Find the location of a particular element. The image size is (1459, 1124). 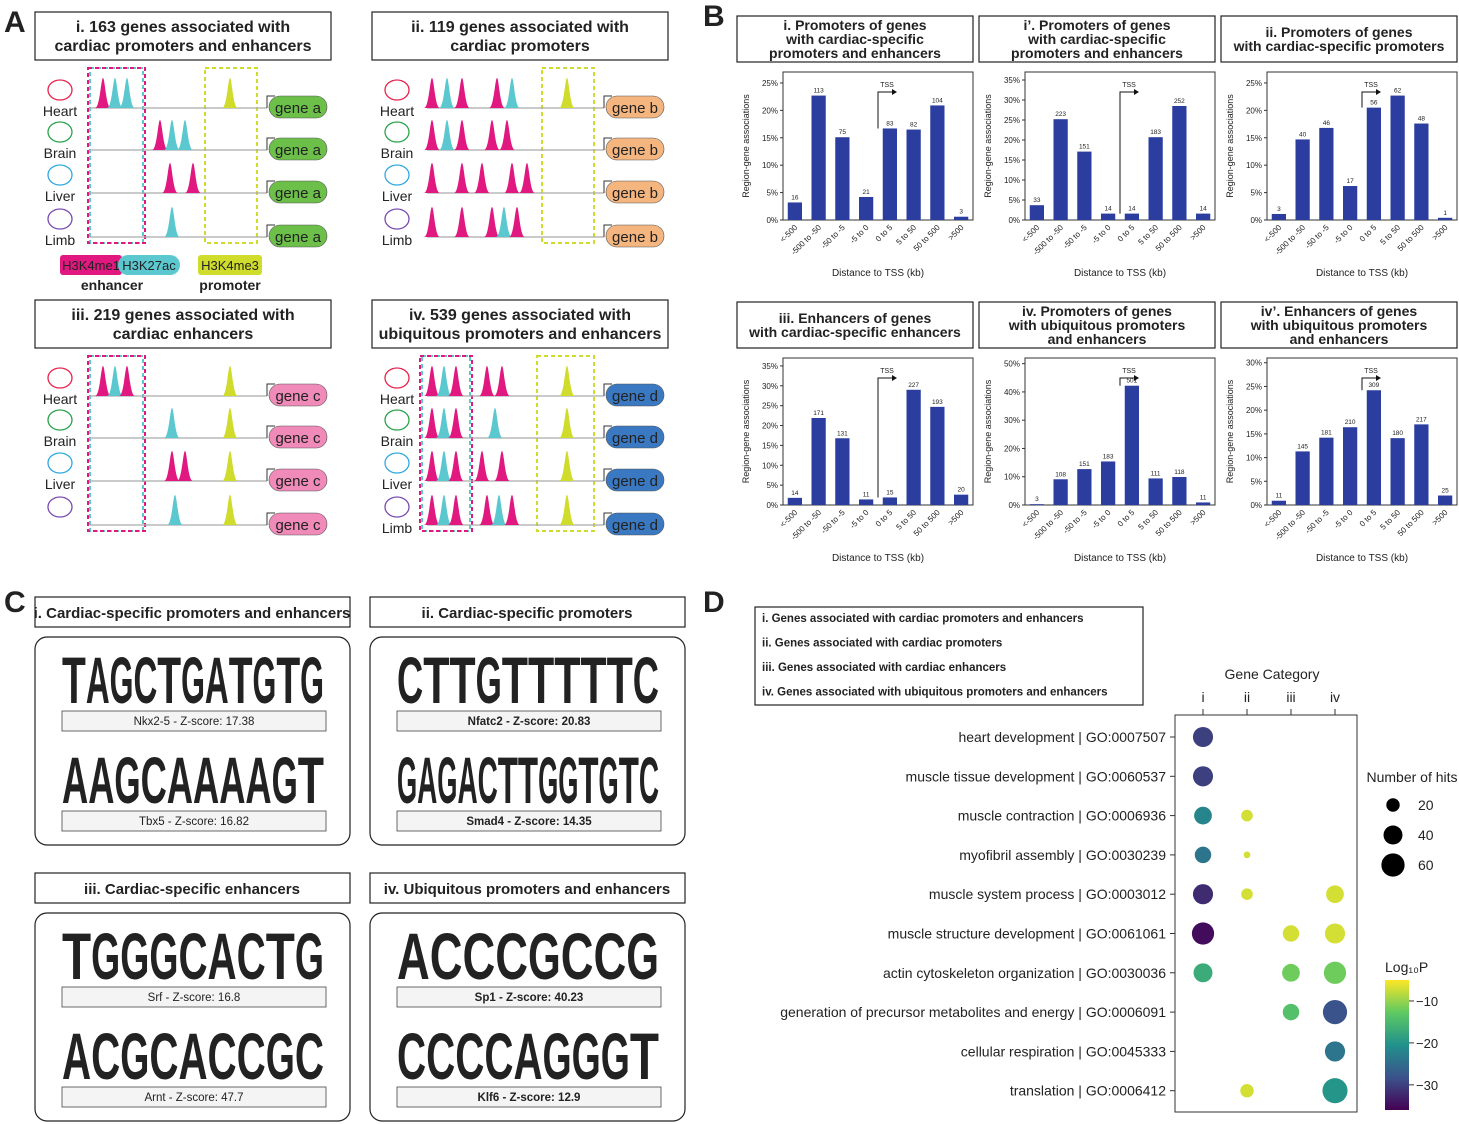

mark-label: H3K4me1 is located at coordinates (91, 265).